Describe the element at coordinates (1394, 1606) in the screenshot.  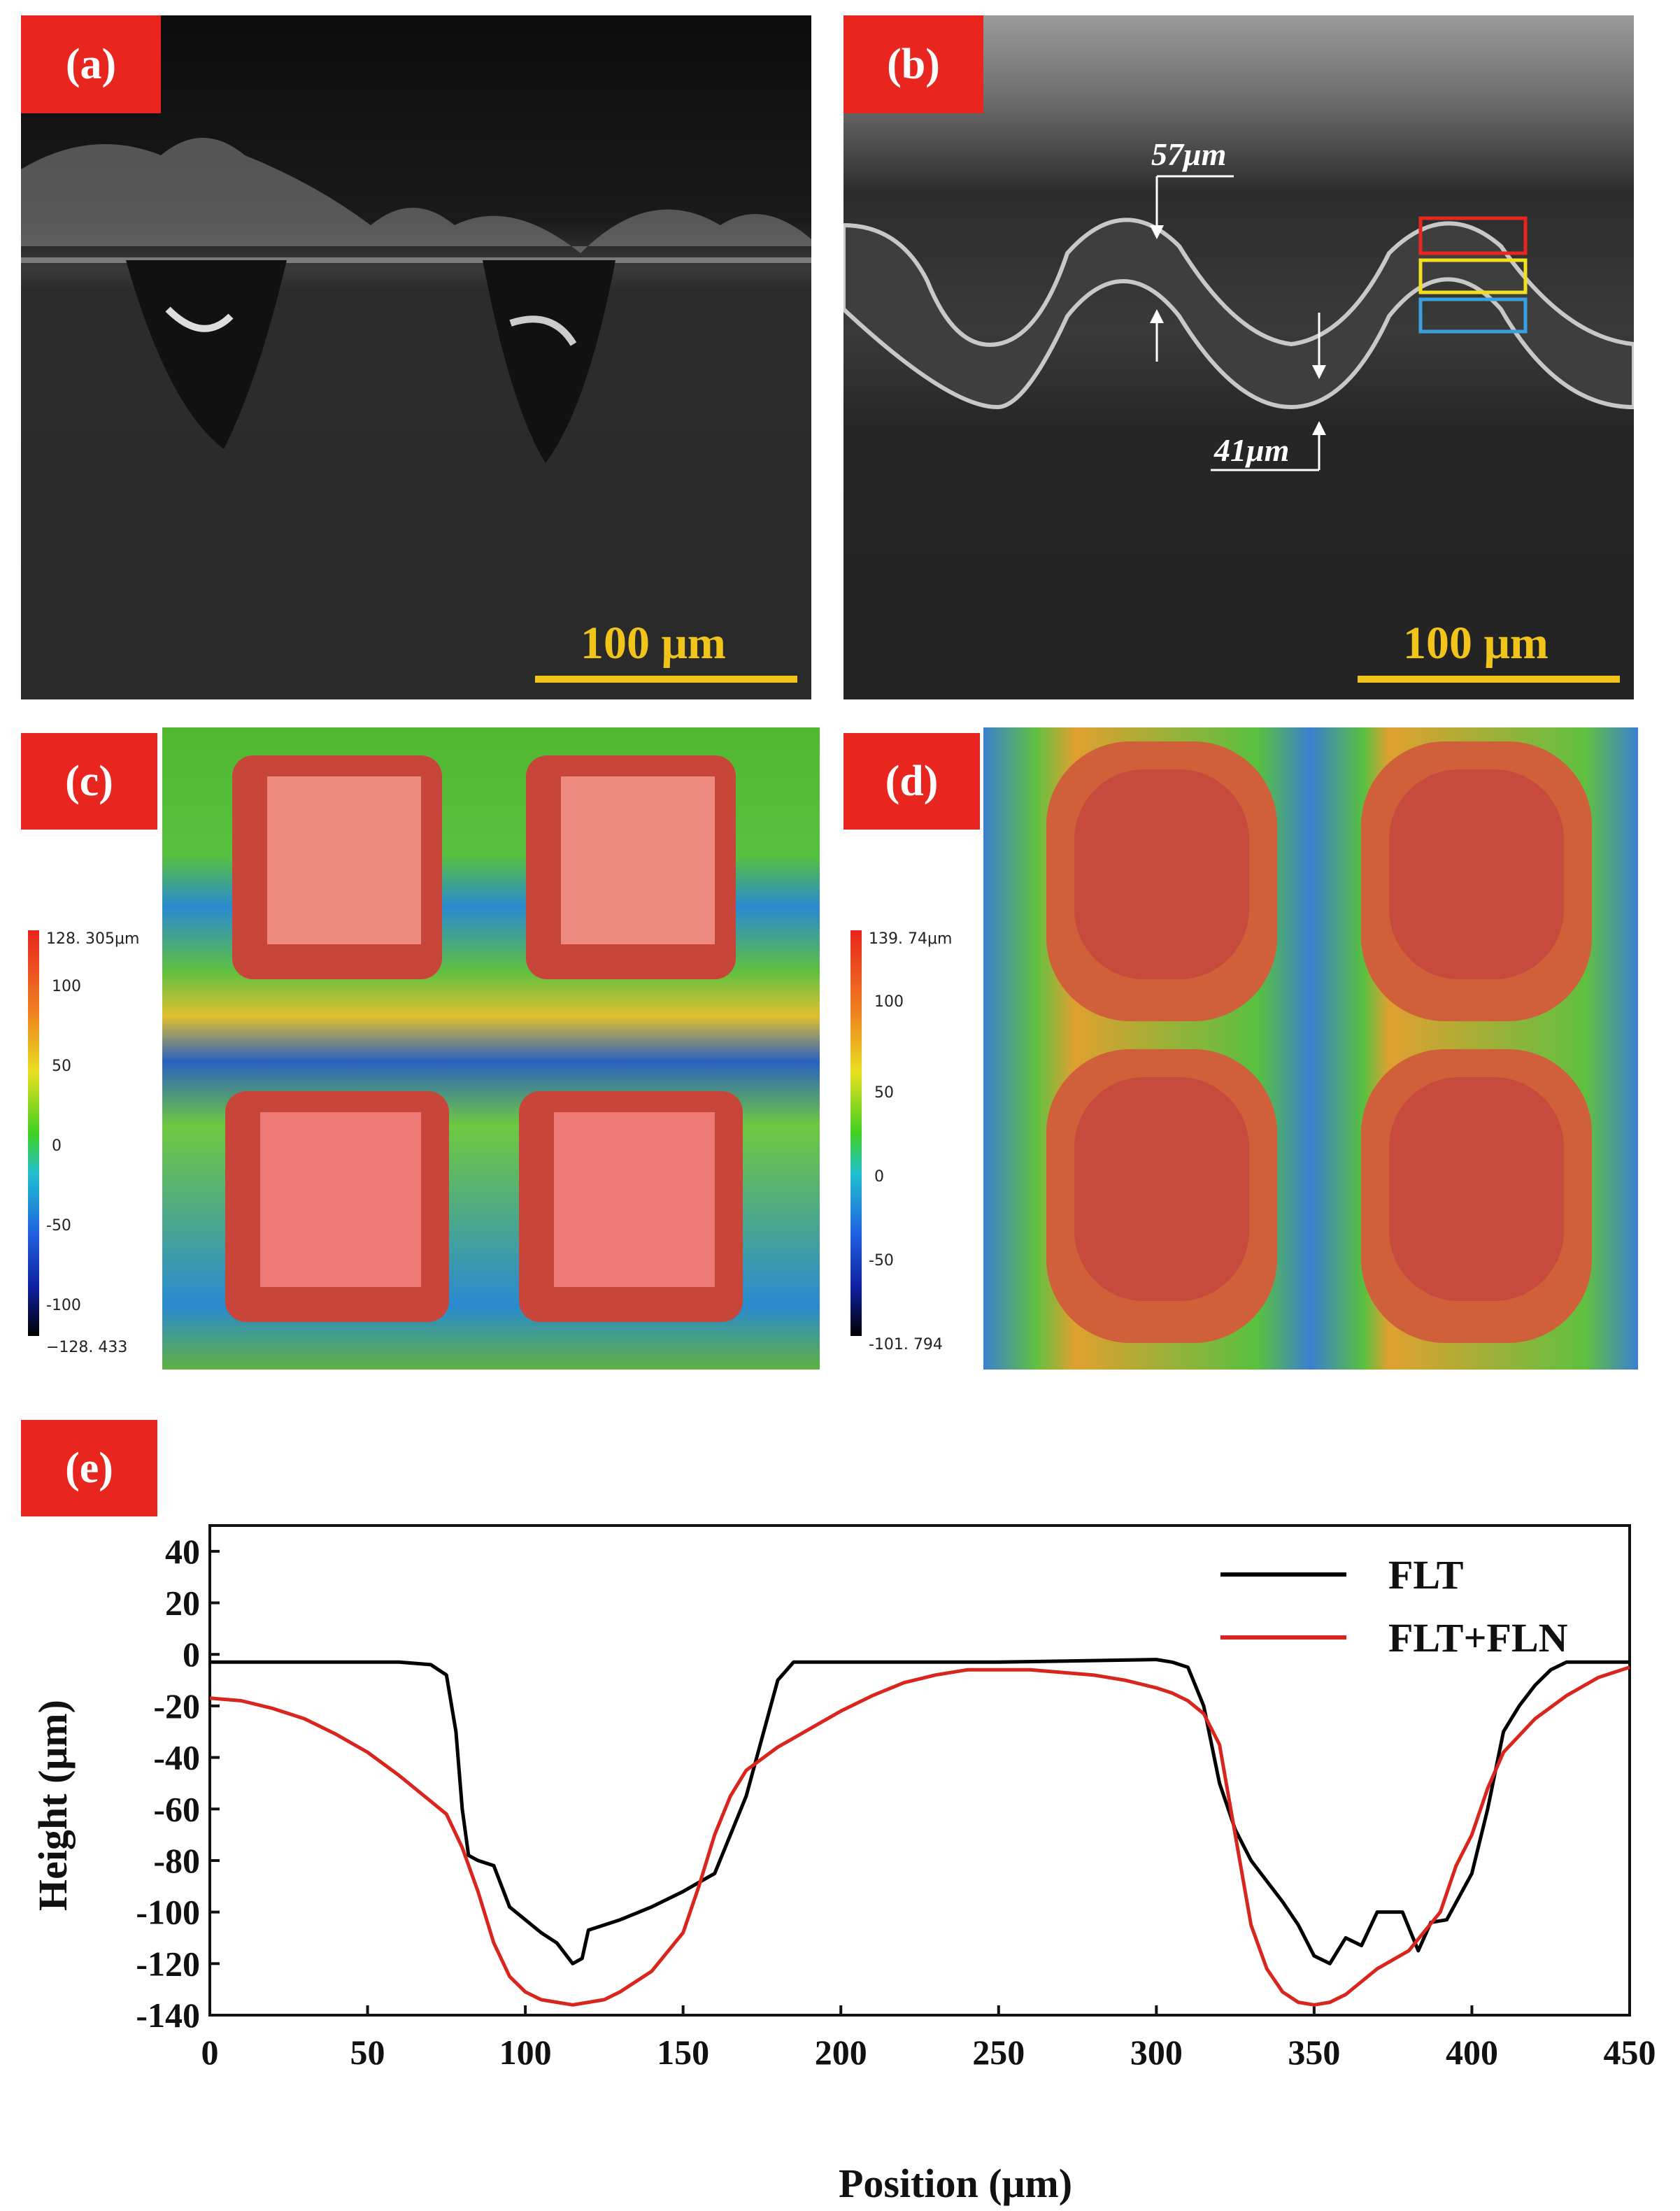
I see `chart-legend: FLT FLT+FLN` at that location.